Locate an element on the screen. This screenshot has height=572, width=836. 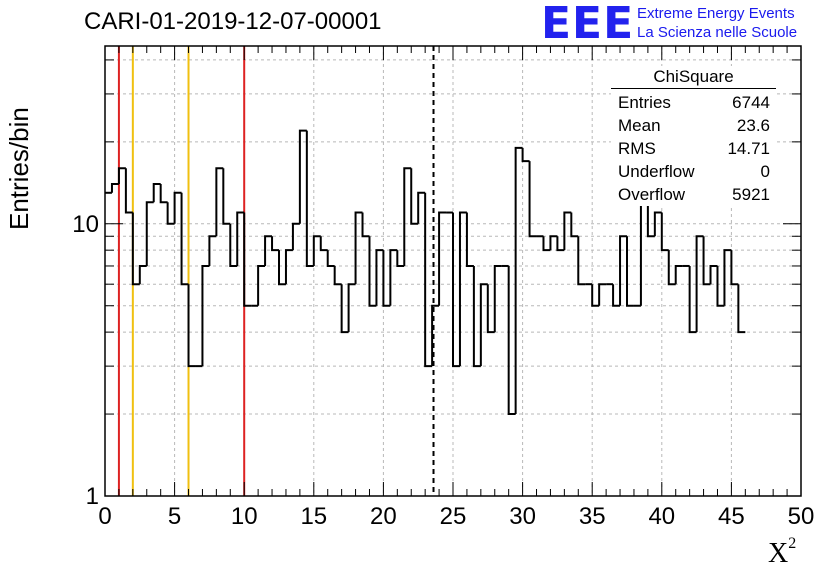
stats-row-entries: Entries 6744 is located at coordinates (693, 102).